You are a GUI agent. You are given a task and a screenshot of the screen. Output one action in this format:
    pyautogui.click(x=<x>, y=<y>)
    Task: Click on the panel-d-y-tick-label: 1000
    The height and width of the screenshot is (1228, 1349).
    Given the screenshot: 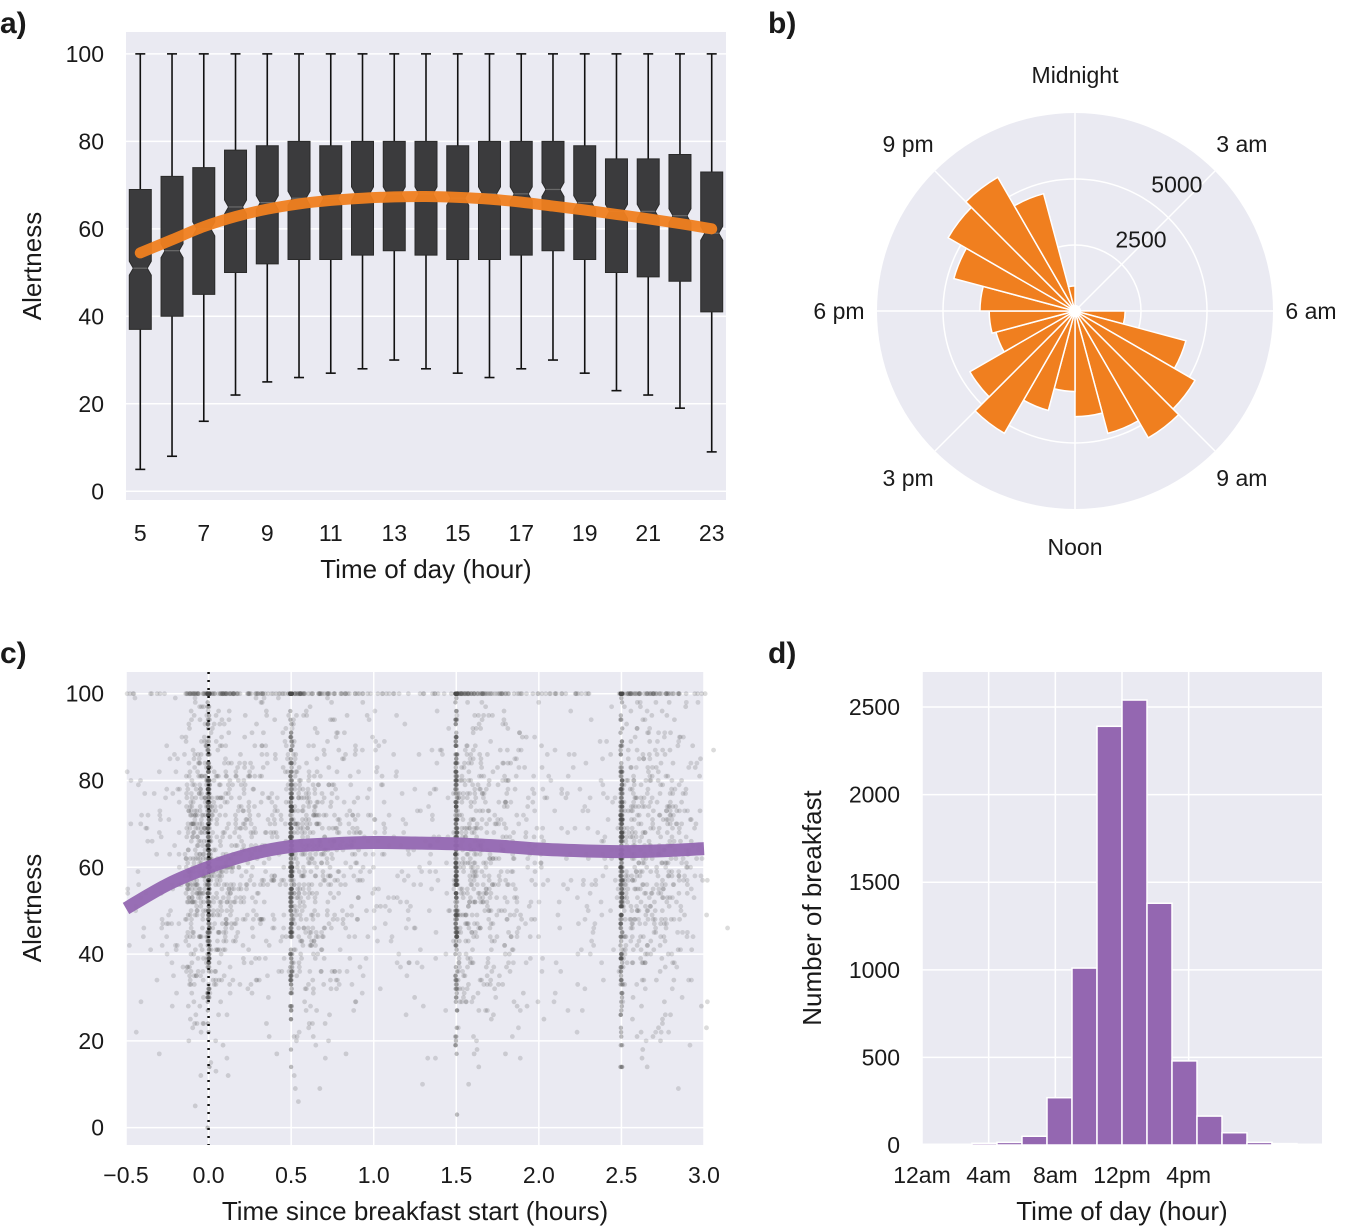 What is the action you would take?
    pyautogui.click(x=874, y=970)
    